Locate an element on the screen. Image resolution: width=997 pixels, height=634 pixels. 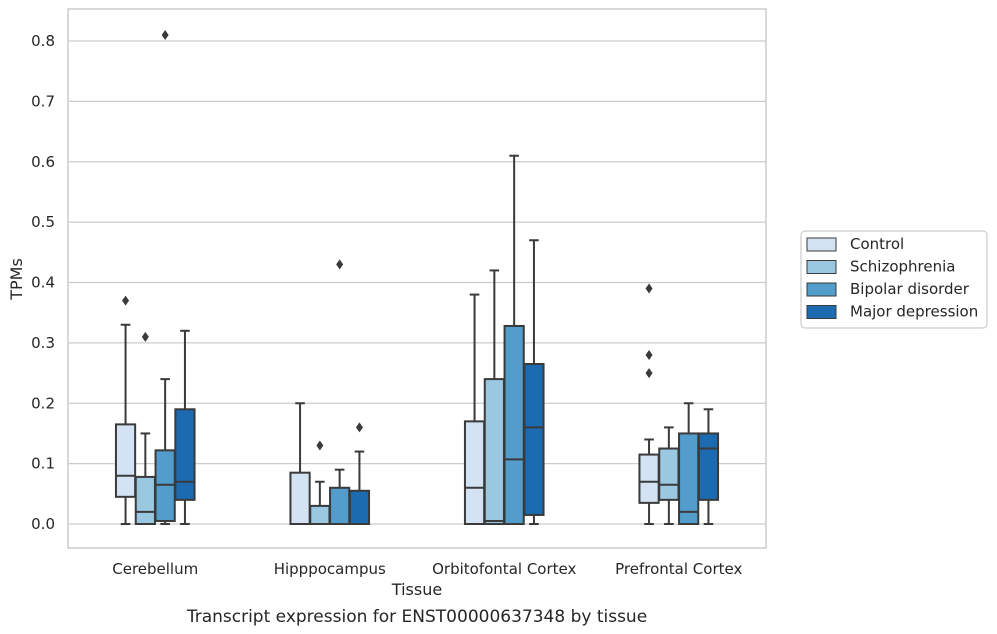
legend-item-control: Control is located at coordinates (855, 244).